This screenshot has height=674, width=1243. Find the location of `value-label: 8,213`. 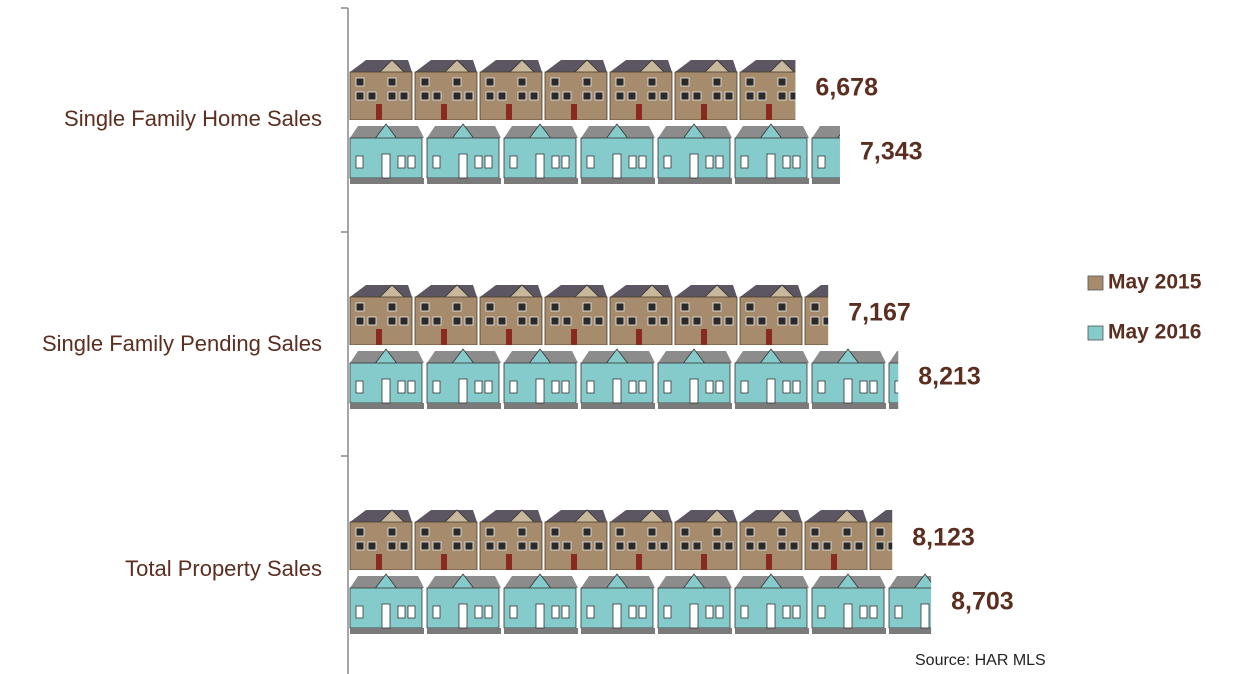

value-label: 8,213 is located at coordinates (949, 377).